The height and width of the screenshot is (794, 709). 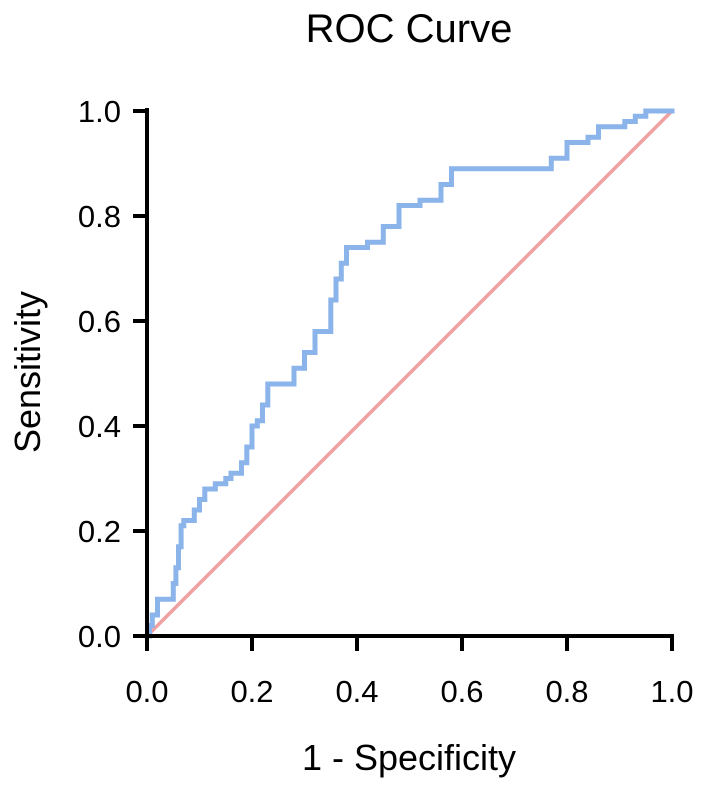 What do you see at coordinates (99, 216) in the screenshot?
I see `y-tick-label: 0.8` at bounding box center [99, 216].